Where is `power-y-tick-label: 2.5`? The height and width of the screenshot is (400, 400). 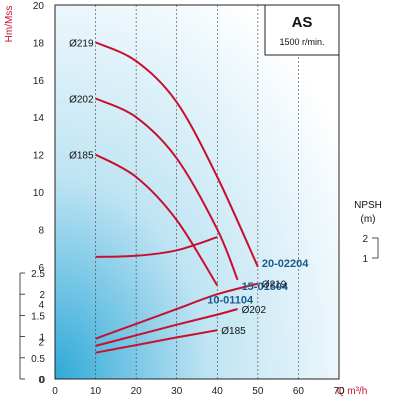
power-y-tick-label: 2.5 is located at coordinates (38, 274).